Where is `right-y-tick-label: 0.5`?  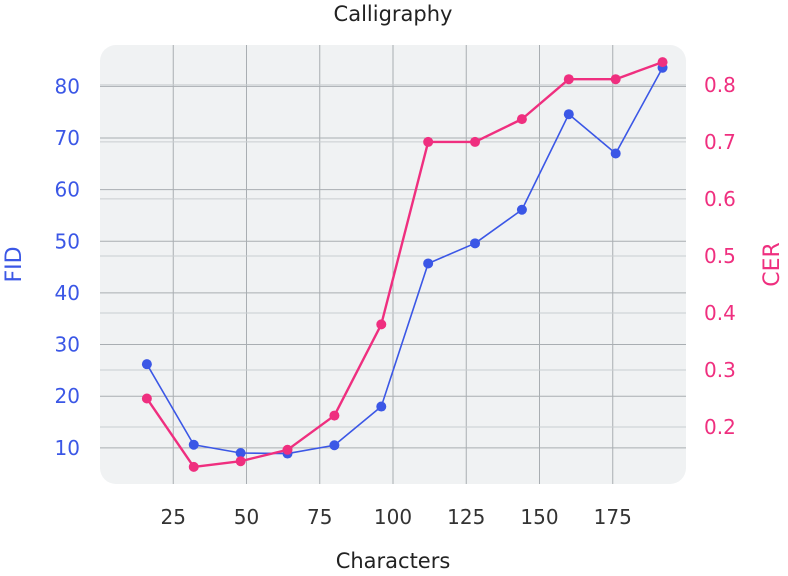 right-y-tick-label: 0.5 is located at coordinates (720, 256).